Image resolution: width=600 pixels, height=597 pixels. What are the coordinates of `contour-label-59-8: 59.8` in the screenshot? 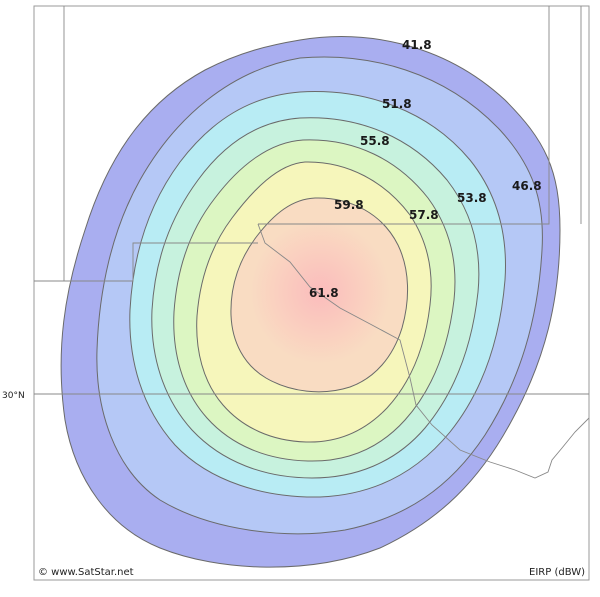 It's located at (349, 205).